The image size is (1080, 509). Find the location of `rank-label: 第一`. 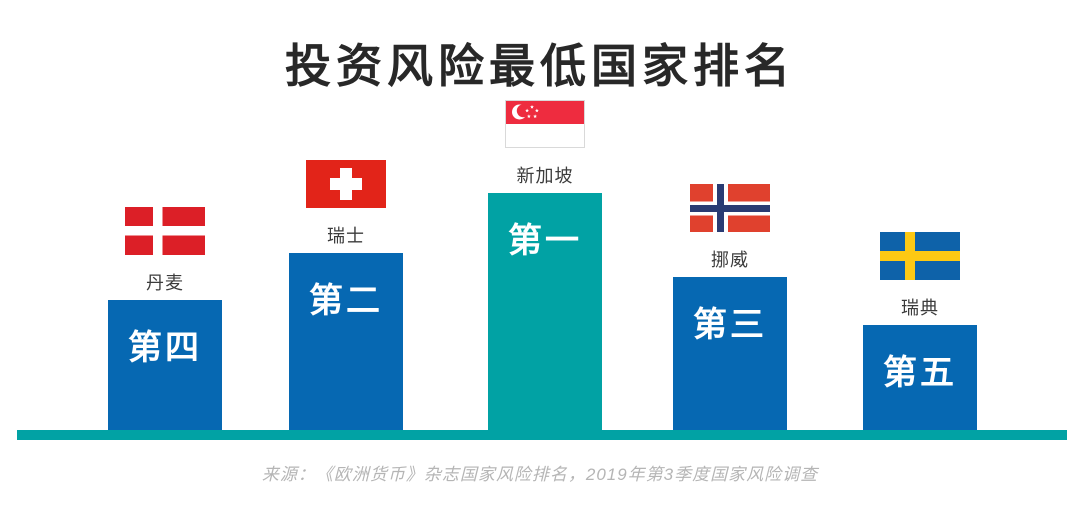

rank-label: 第一 is located at coordinates (545, 241).